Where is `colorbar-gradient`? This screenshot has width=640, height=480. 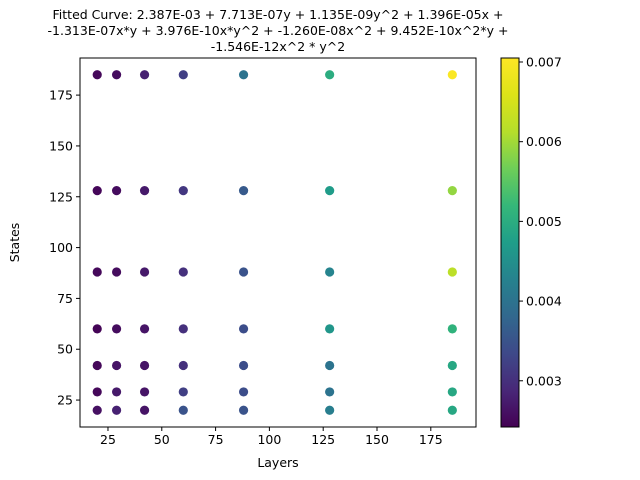
colorbar-gradient is located at coordinates (510, 242).